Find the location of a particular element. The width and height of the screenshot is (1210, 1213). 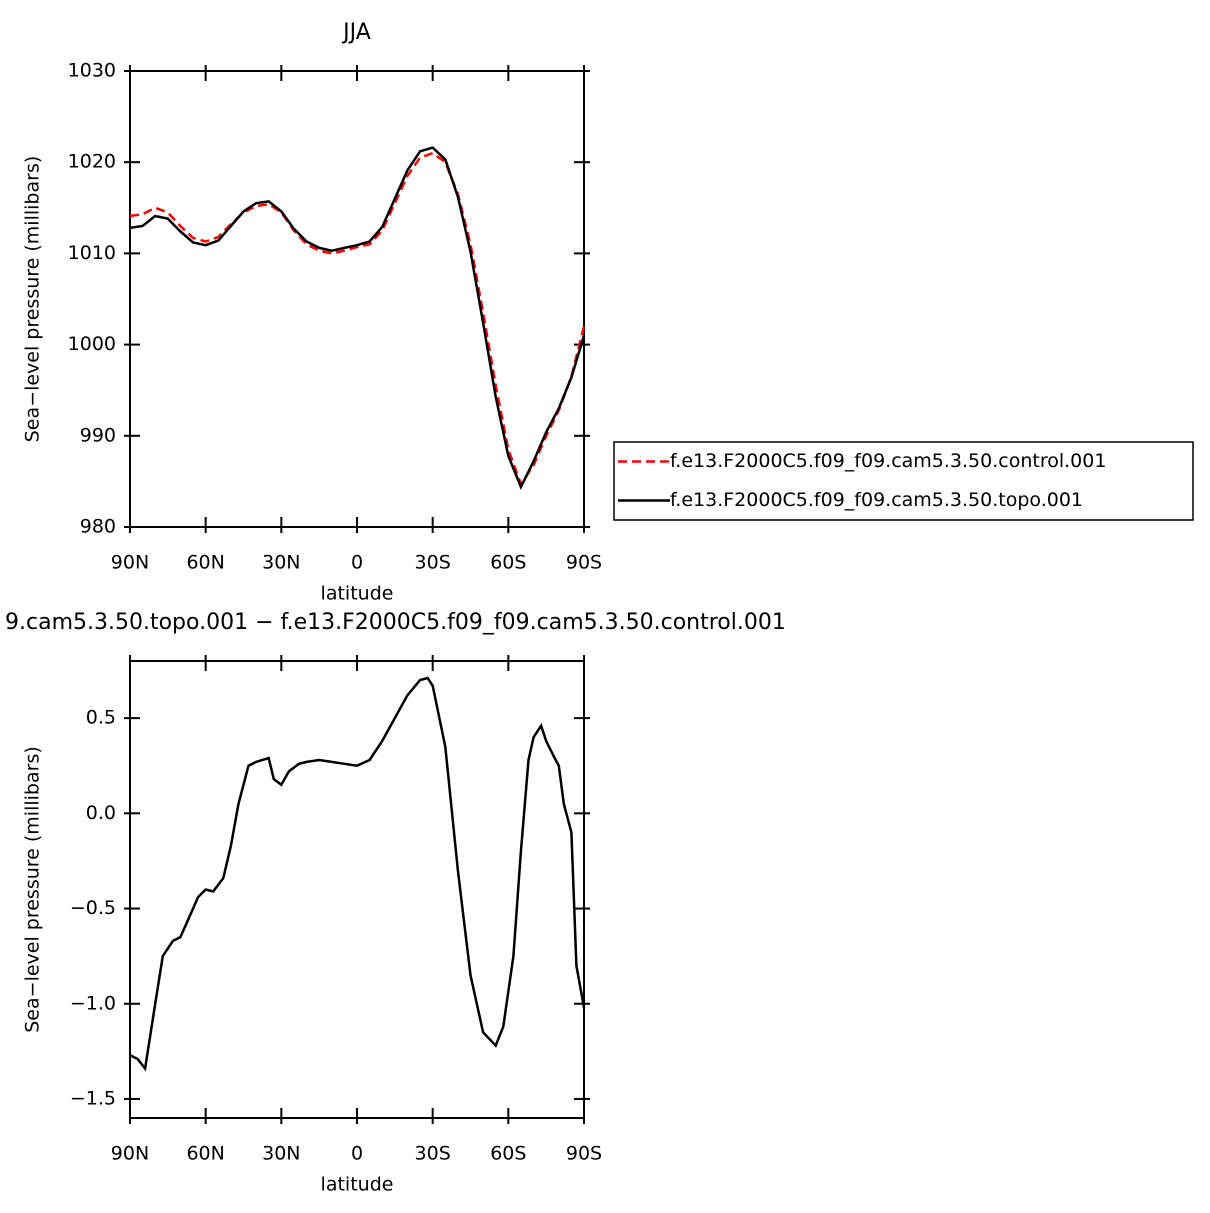

y-tick-label: −1.5 is located at coordinates (93, 1098).